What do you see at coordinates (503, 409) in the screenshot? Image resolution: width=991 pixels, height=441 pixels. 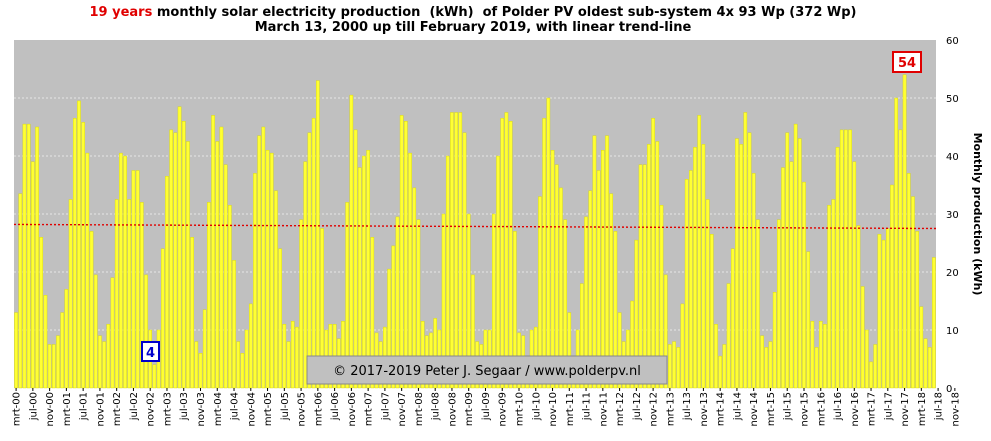 I see `x-tick-label: nov-09` at bounding box center [503, 409].